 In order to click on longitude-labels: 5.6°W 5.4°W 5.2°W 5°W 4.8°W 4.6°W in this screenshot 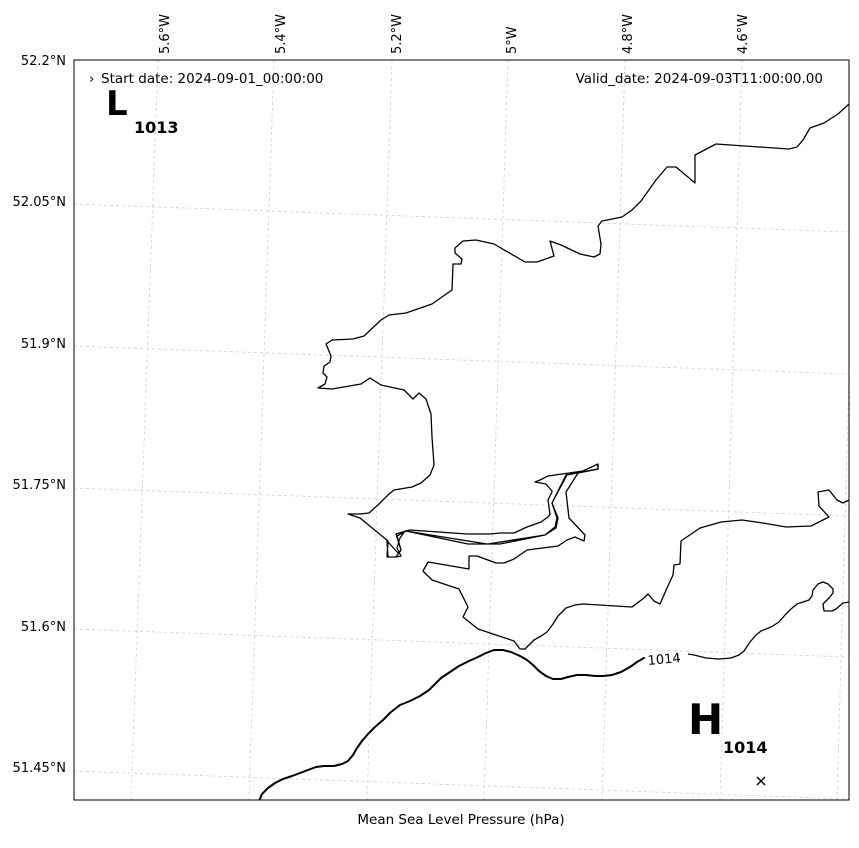, I will do `click(454, 34)`.